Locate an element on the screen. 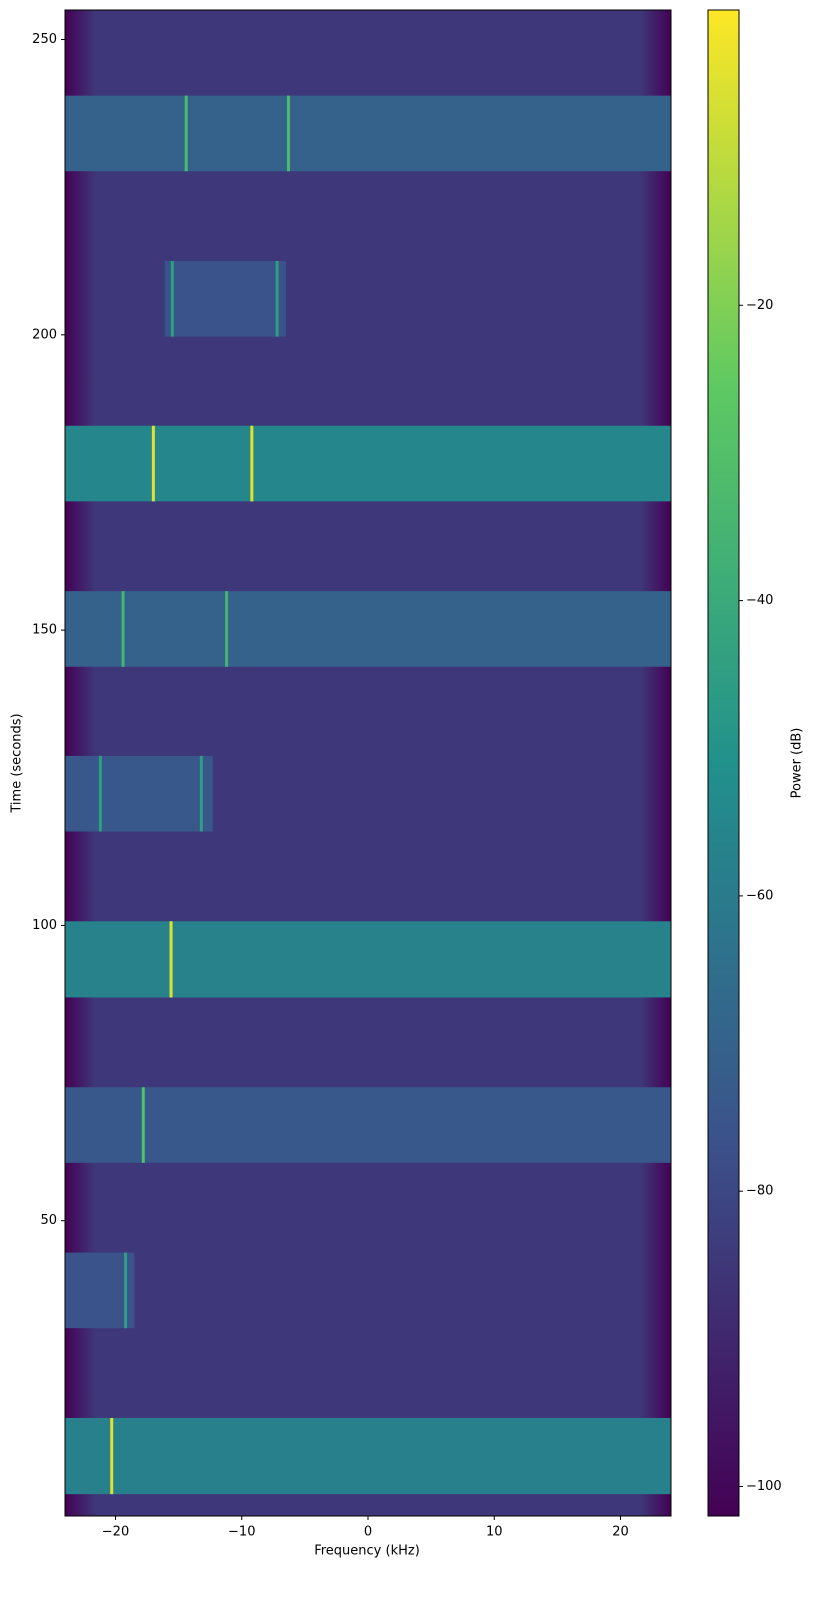  y-tick-label: 250 is located at coordinates (44, 39).